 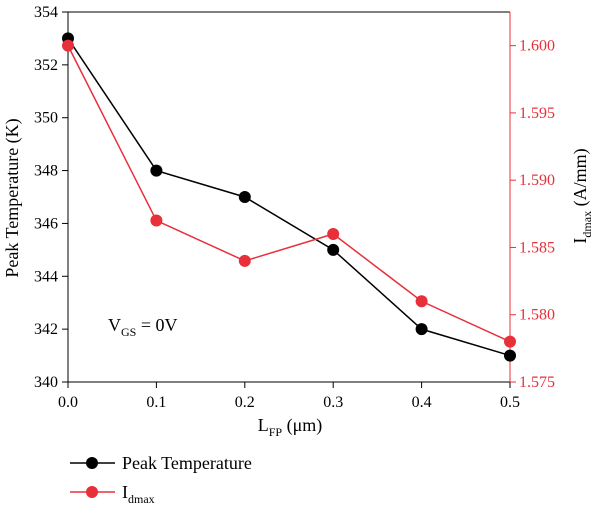 What do you see at coordinates (46, 171) in the screenshot?
I see `y-left-tick-label: 348` at bounding box center [46, 171].